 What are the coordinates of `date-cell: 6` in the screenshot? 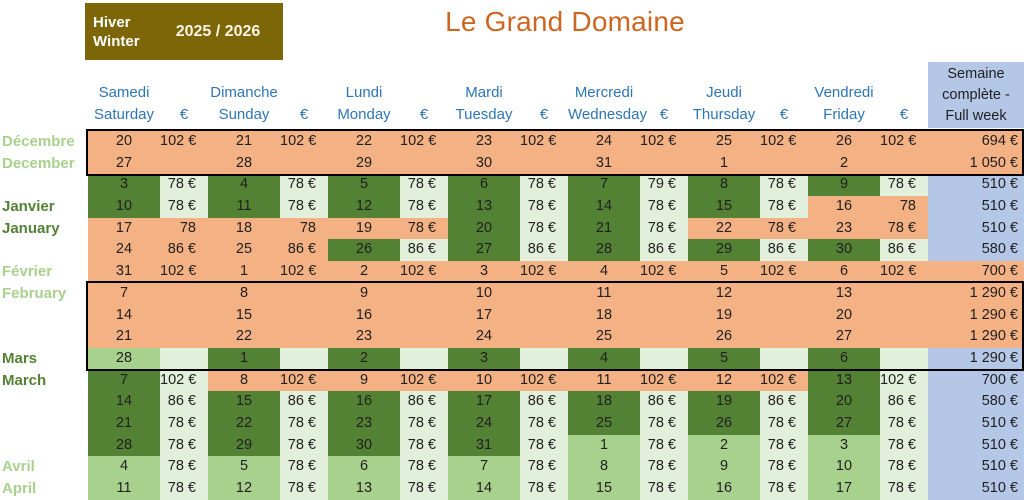 It's located at (484, 185).